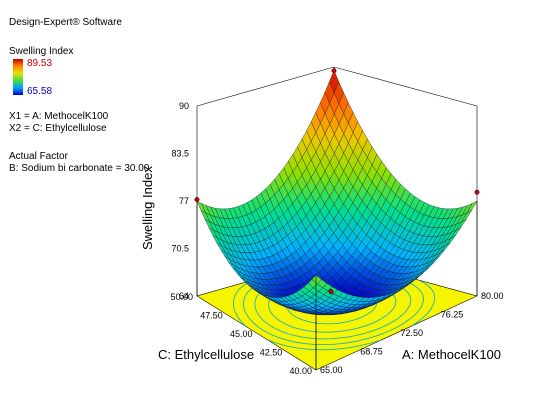 Image resolution: width=537 pixels, height=404 pixels. Describe the element at coordinates (211, 316) in the screenshot. I see `y-tick-label-3: 47.50` at that location.